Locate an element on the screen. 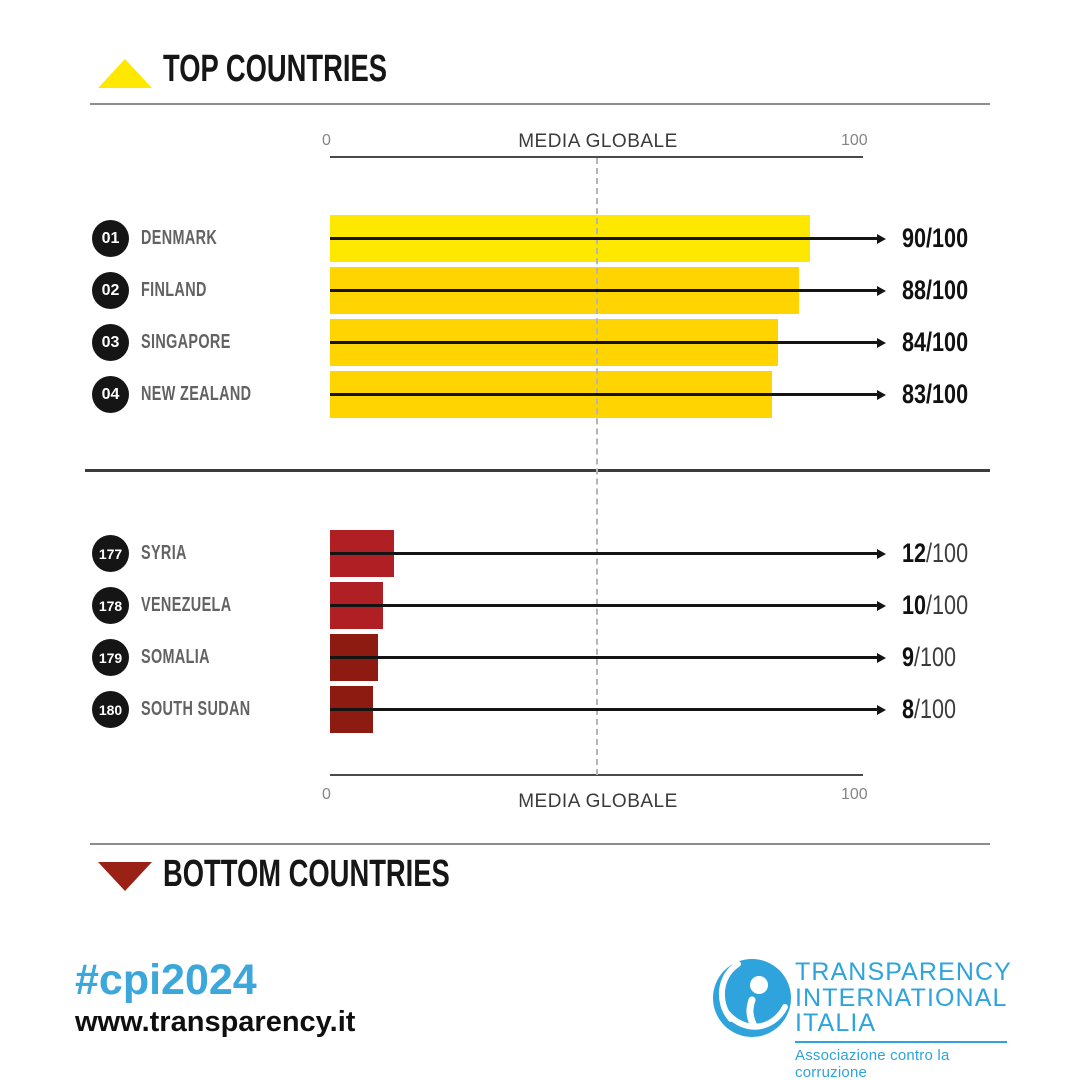  country-row: 01 DENMARK 90/100 is located at coordinates (540, 238).